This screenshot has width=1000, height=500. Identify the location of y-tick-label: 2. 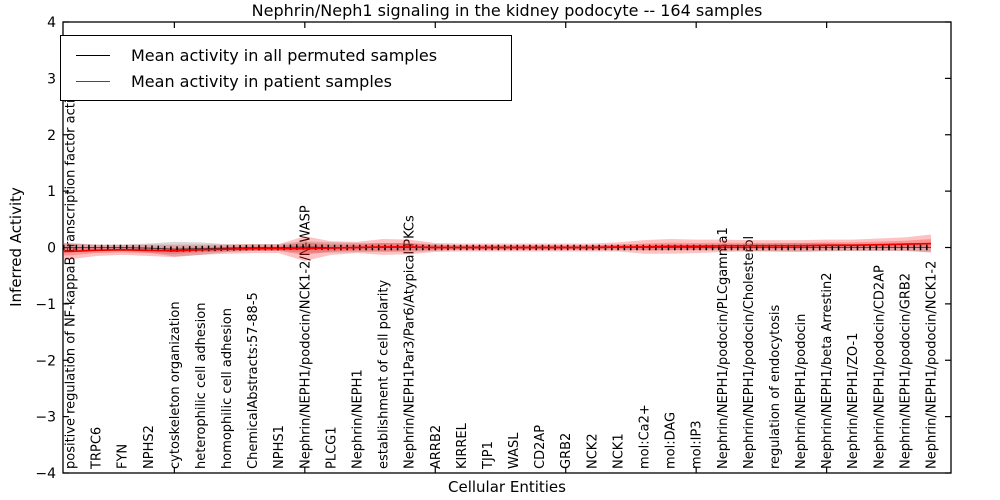
(51, 136).